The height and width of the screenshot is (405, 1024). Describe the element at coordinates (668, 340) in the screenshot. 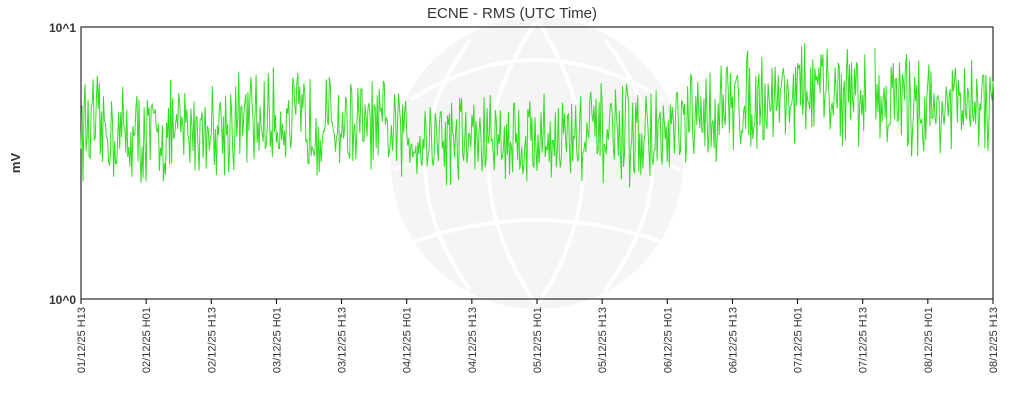

I see `x-tick-label: 06/12/25 H01` at that location.